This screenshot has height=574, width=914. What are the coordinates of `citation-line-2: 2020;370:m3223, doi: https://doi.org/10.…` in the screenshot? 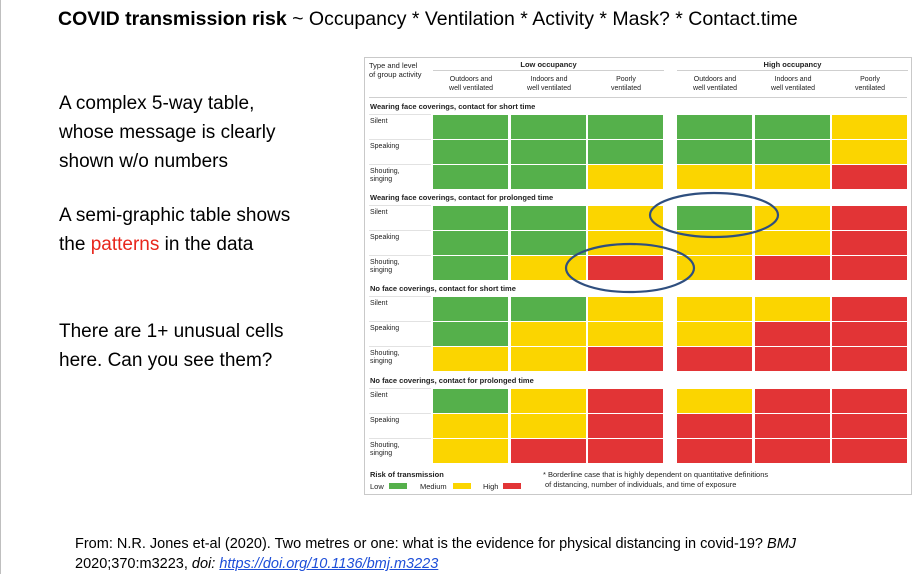 It's located at (435, 564).